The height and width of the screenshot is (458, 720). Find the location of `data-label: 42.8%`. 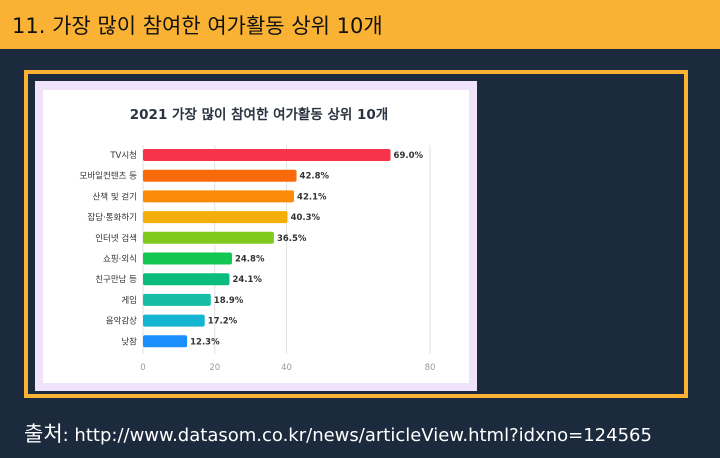

data-label: 42.8% is located at coordinates (315, 177).